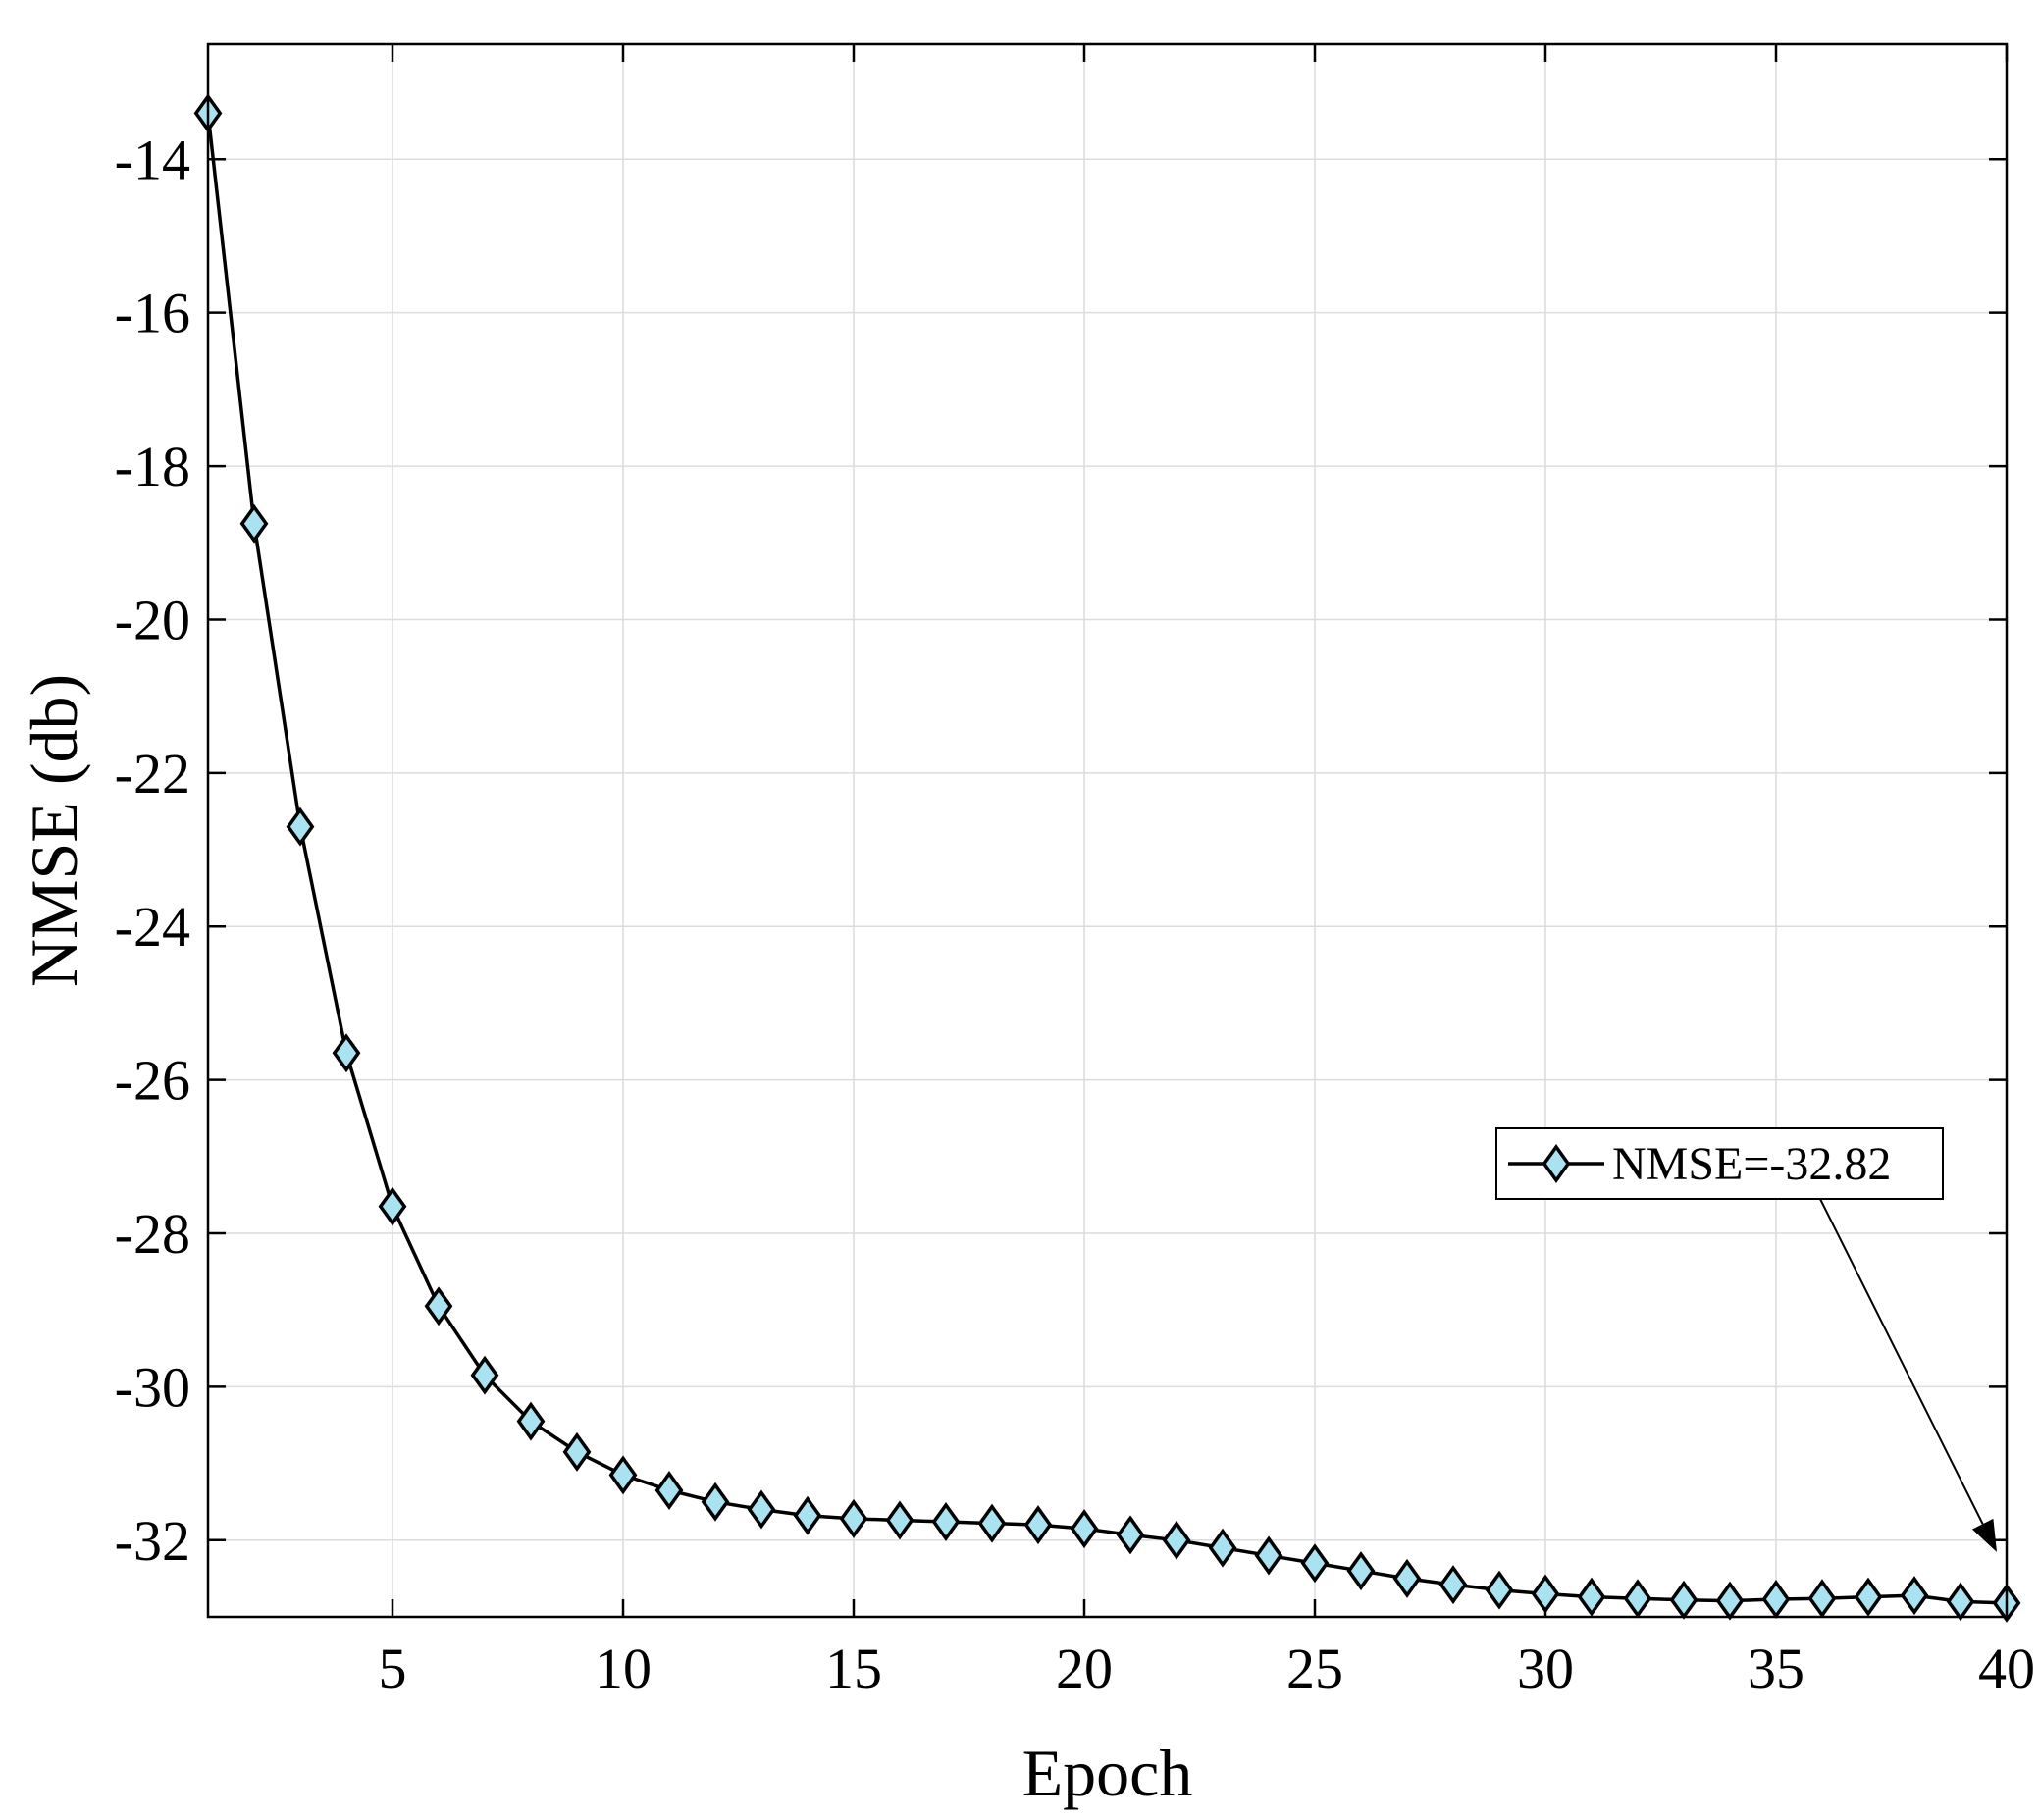  Describe the element at coordinates (1901, 1361) in the screenshot. I see `annotation-arrow` at that location.